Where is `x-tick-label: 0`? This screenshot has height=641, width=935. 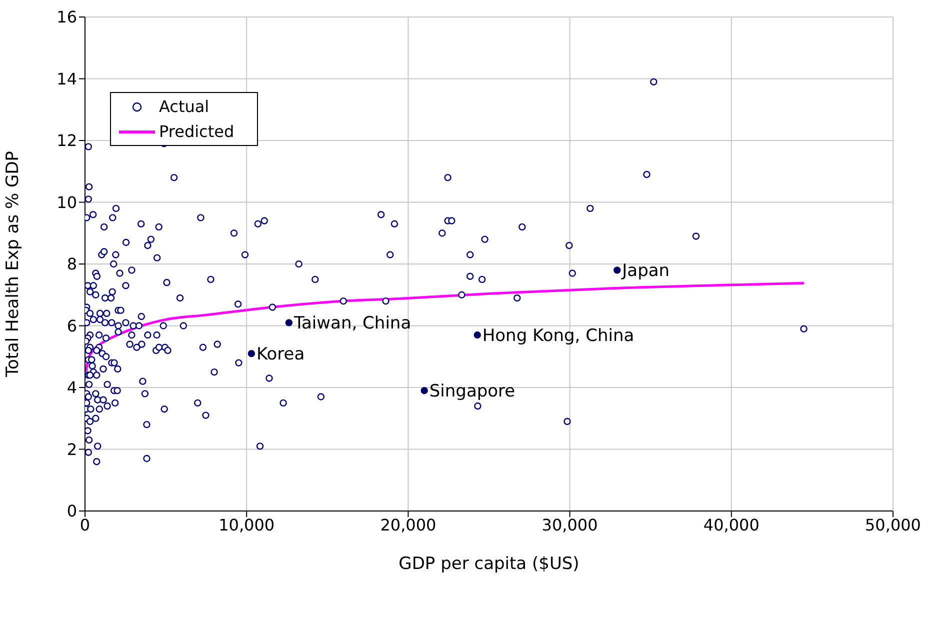
x-tick-label: 0 is located at coordinates (85, 524).